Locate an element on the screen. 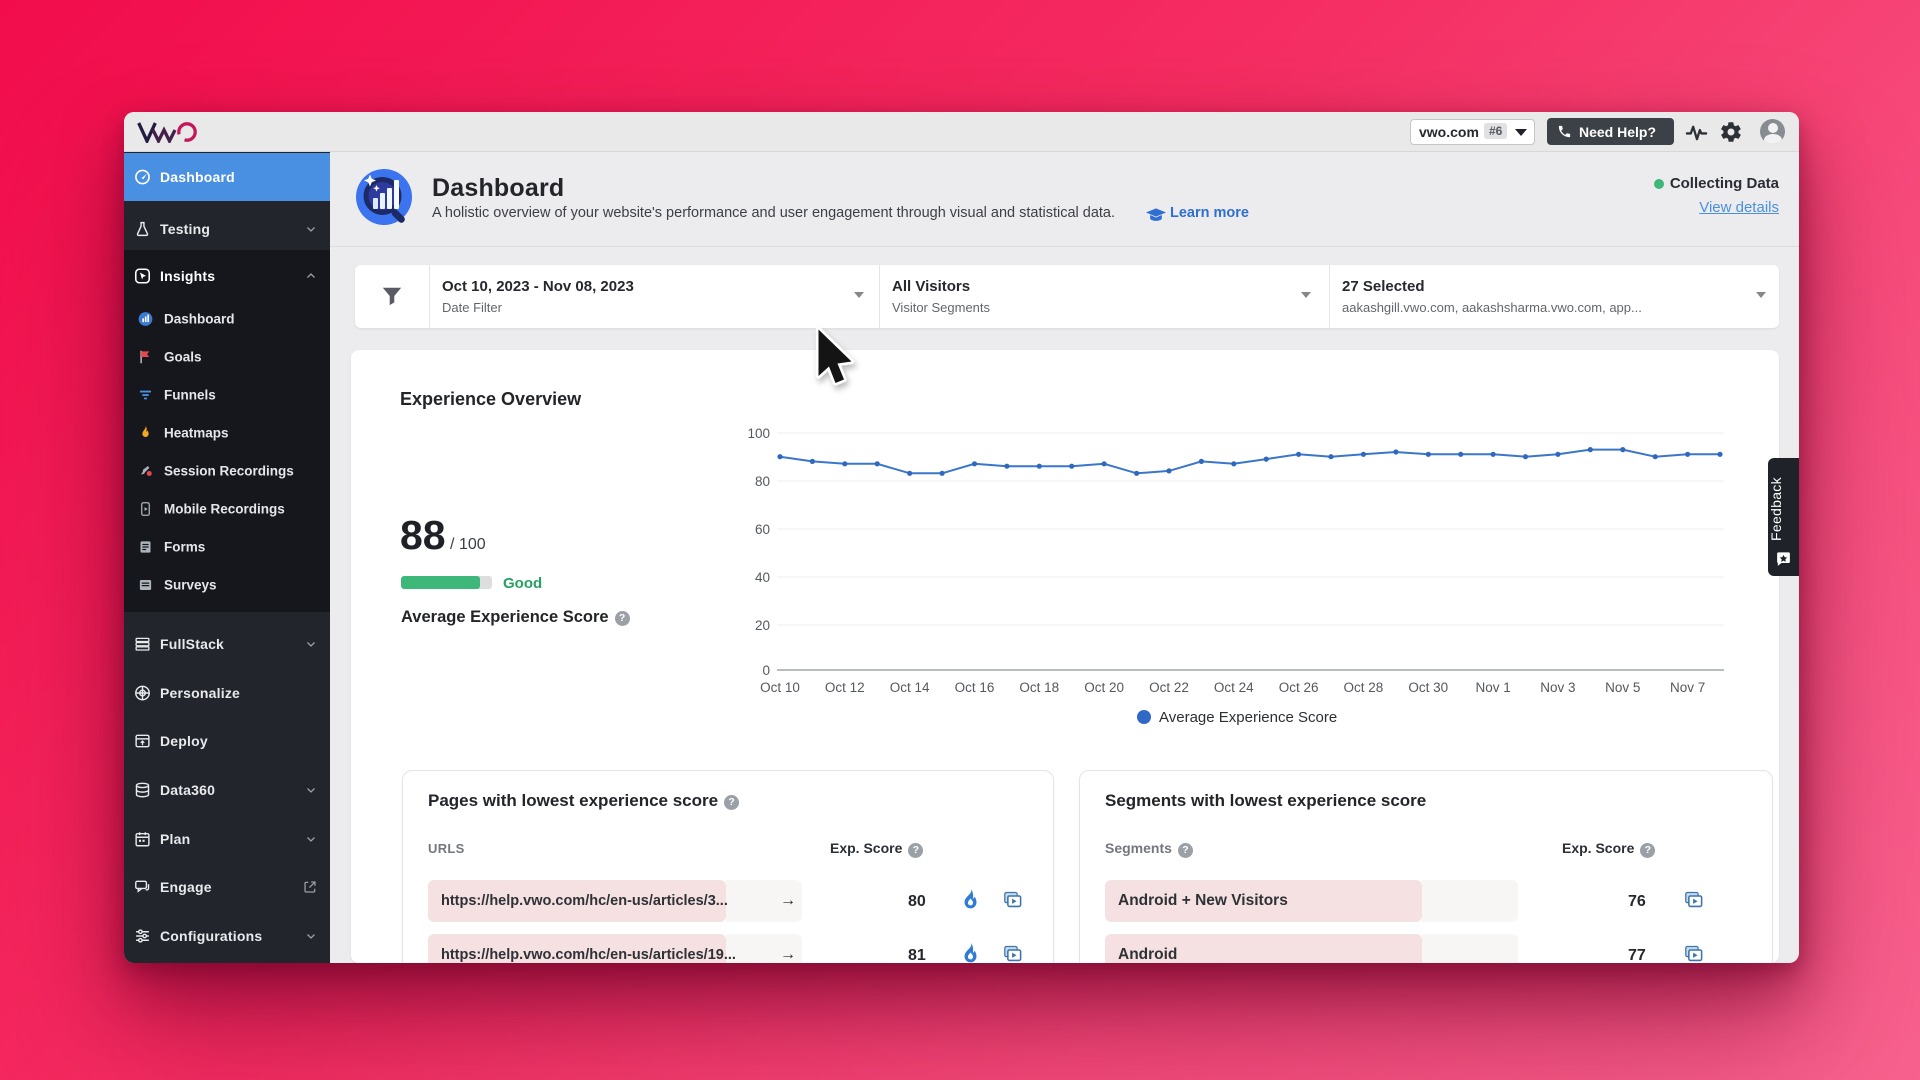 The image size is (1920, 1080). svg-text: 20 is located at coordinates (762, 625).